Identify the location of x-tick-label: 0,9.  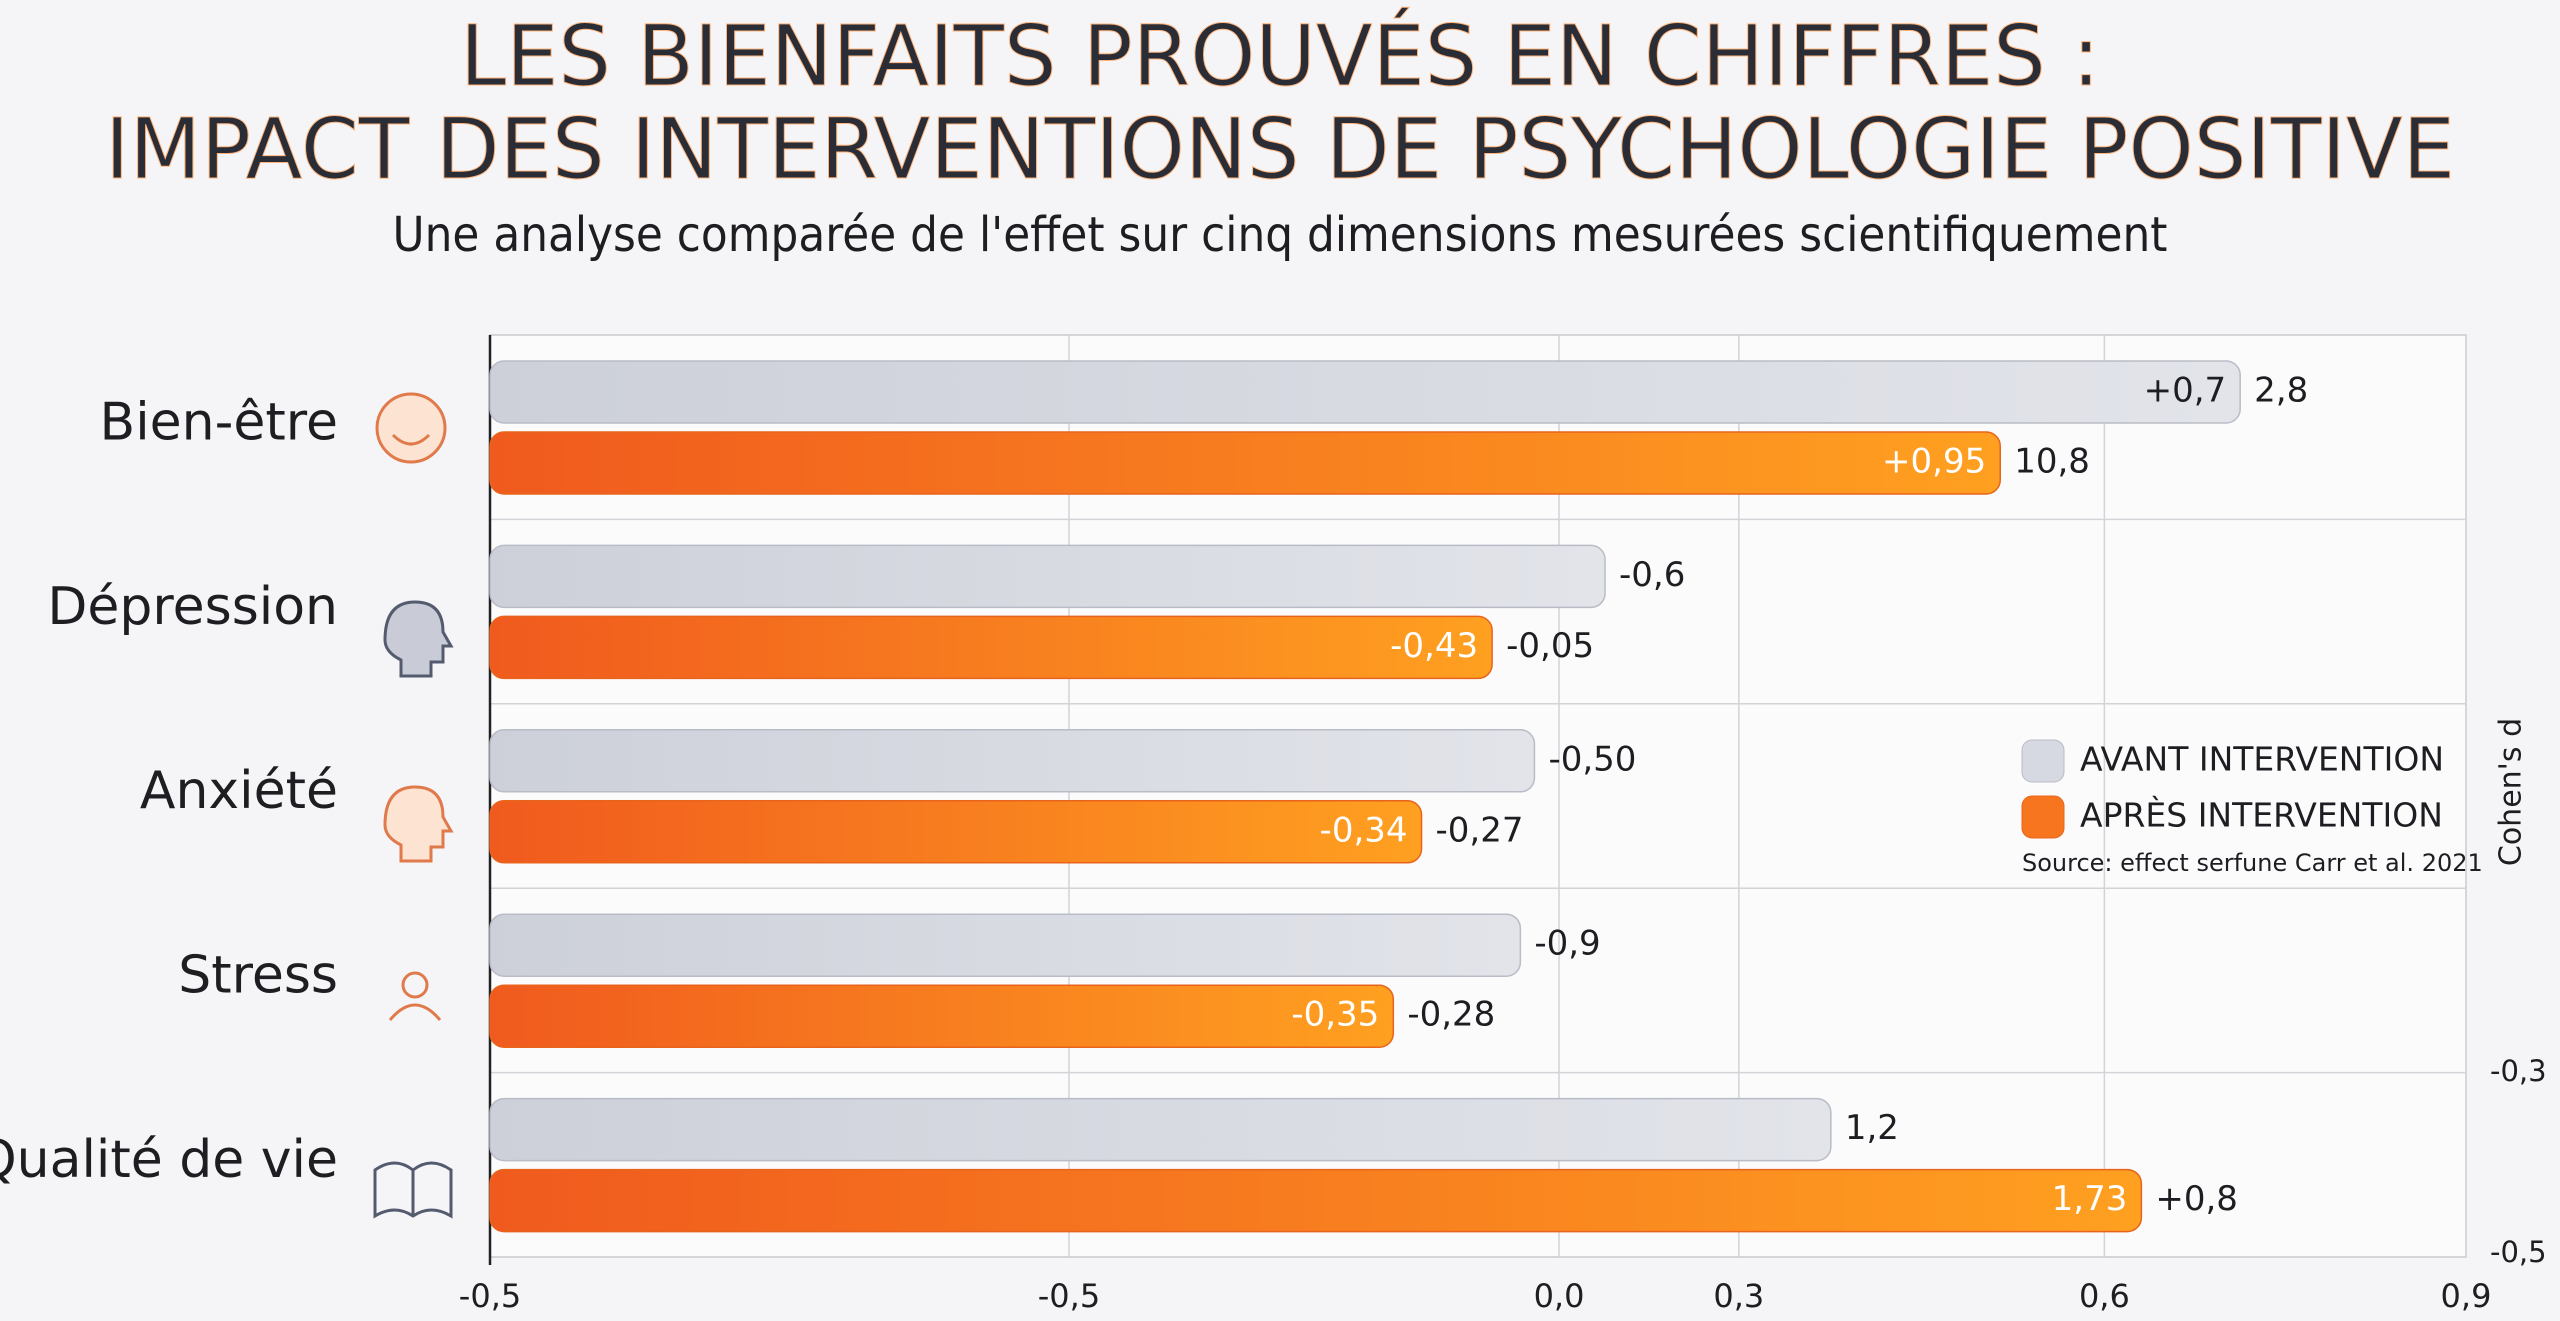
(2466, 1296).